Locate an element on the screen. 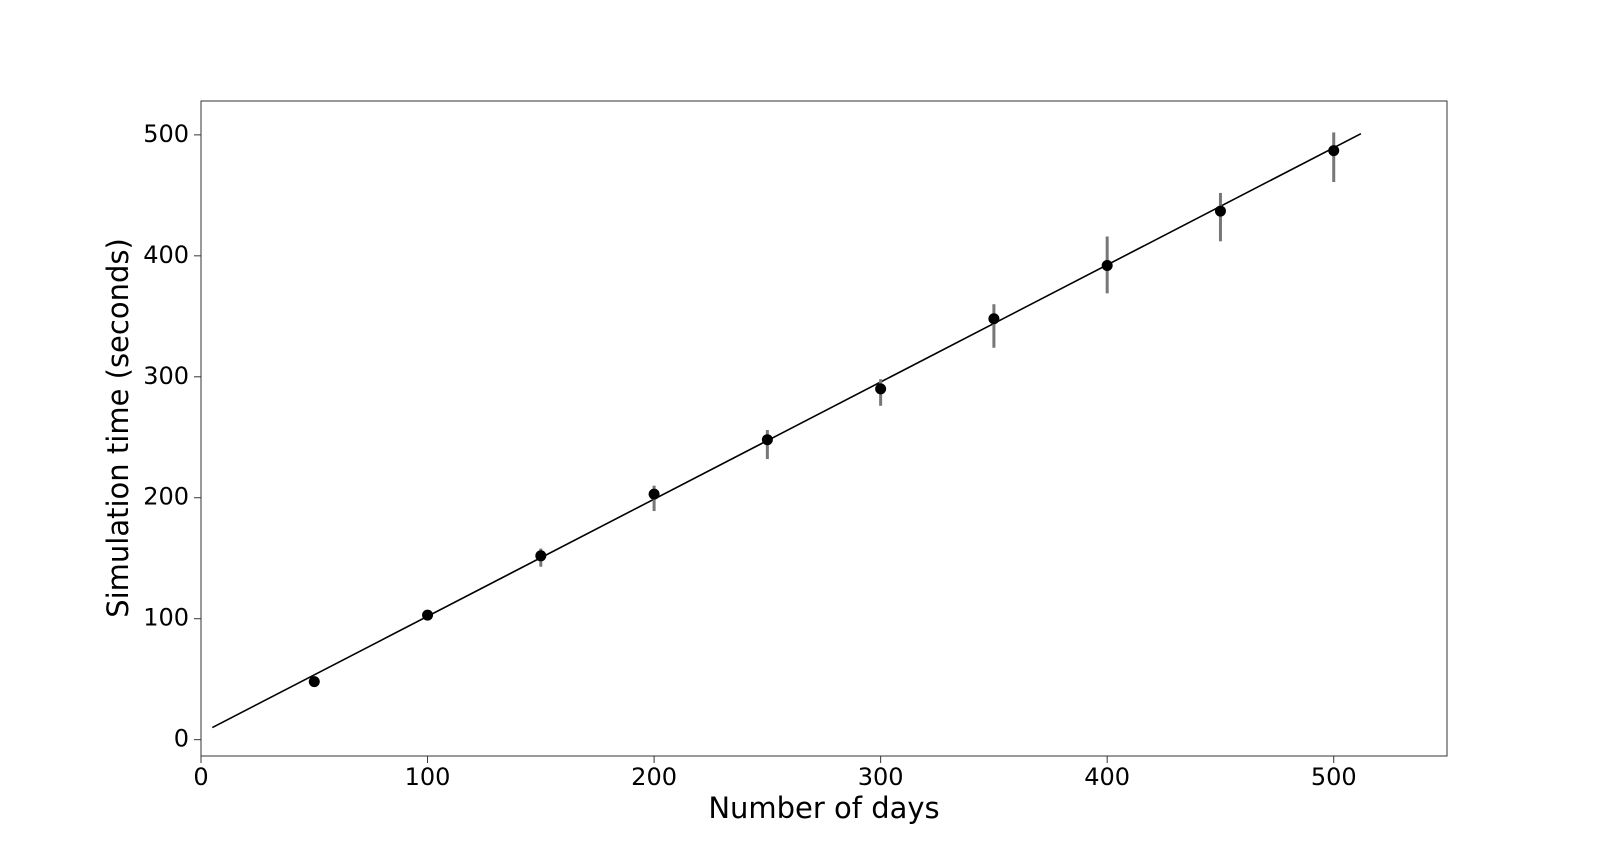 Image resolution: width=1600 pixels, height=846 pixels. x-tick-label: 0 is located at coordinates (200, 777).